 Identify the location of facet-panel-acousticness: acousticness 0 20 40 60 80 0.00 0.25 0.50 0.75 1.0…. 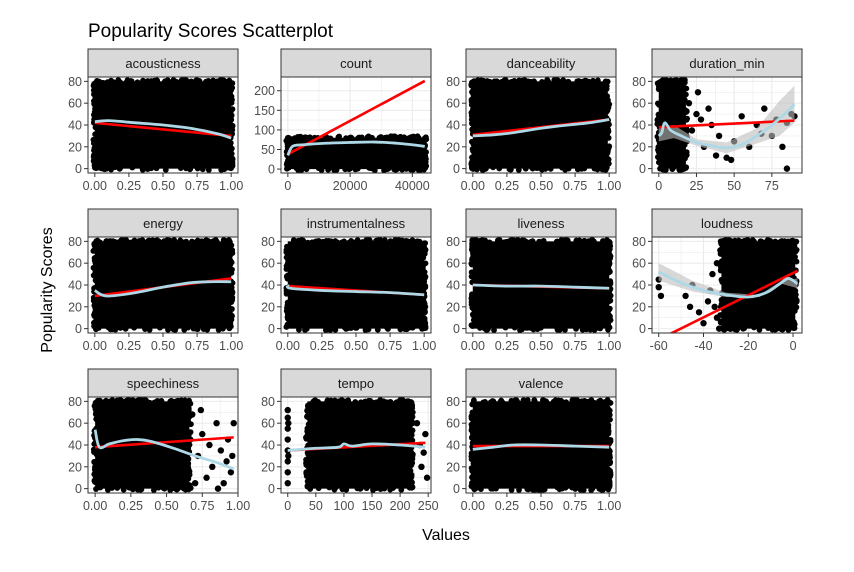
(155, 120).